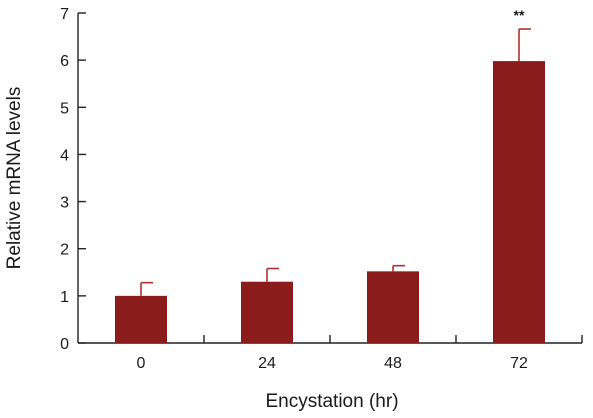 The width and height of the screenshot is (593, 418). I want to click on y-tick-label: 7, so click(64, 14).